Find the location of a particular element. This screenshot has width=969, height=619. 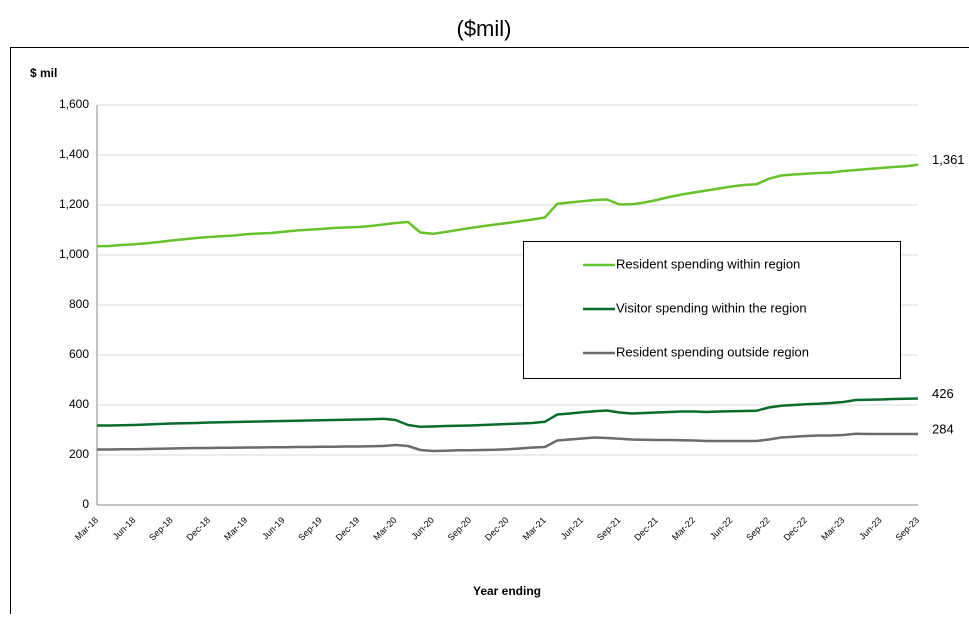

x-tick-label: Mar-21 is located at coordinates (534, 528).